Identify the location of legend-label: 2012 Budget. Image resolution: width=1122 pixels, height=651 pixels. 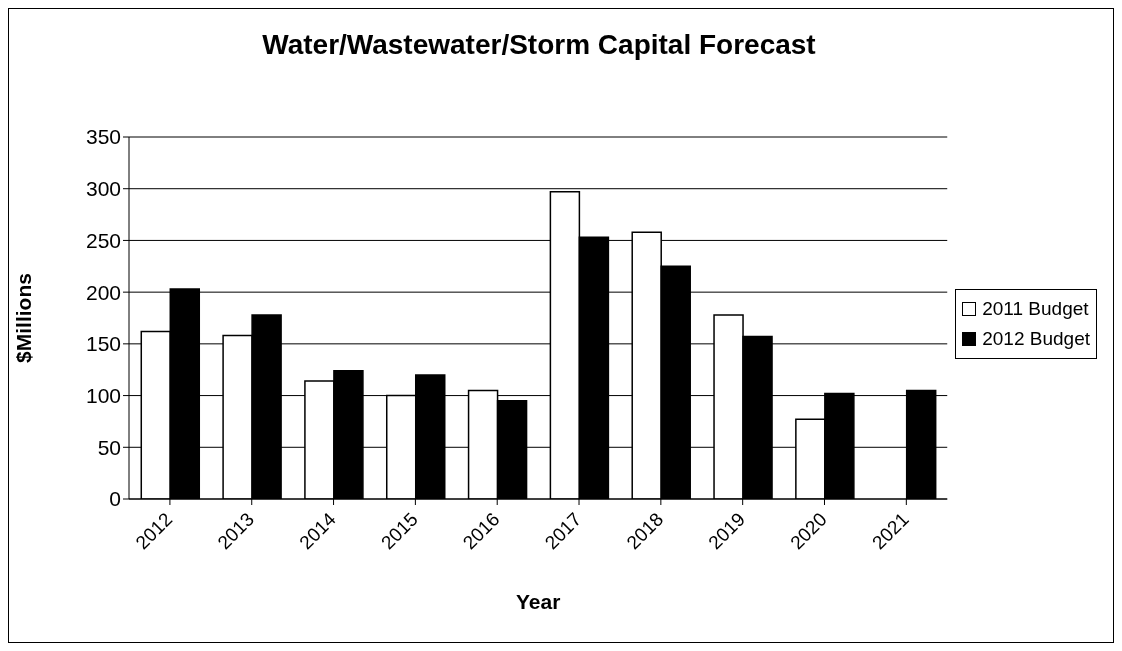
(1036, 339).